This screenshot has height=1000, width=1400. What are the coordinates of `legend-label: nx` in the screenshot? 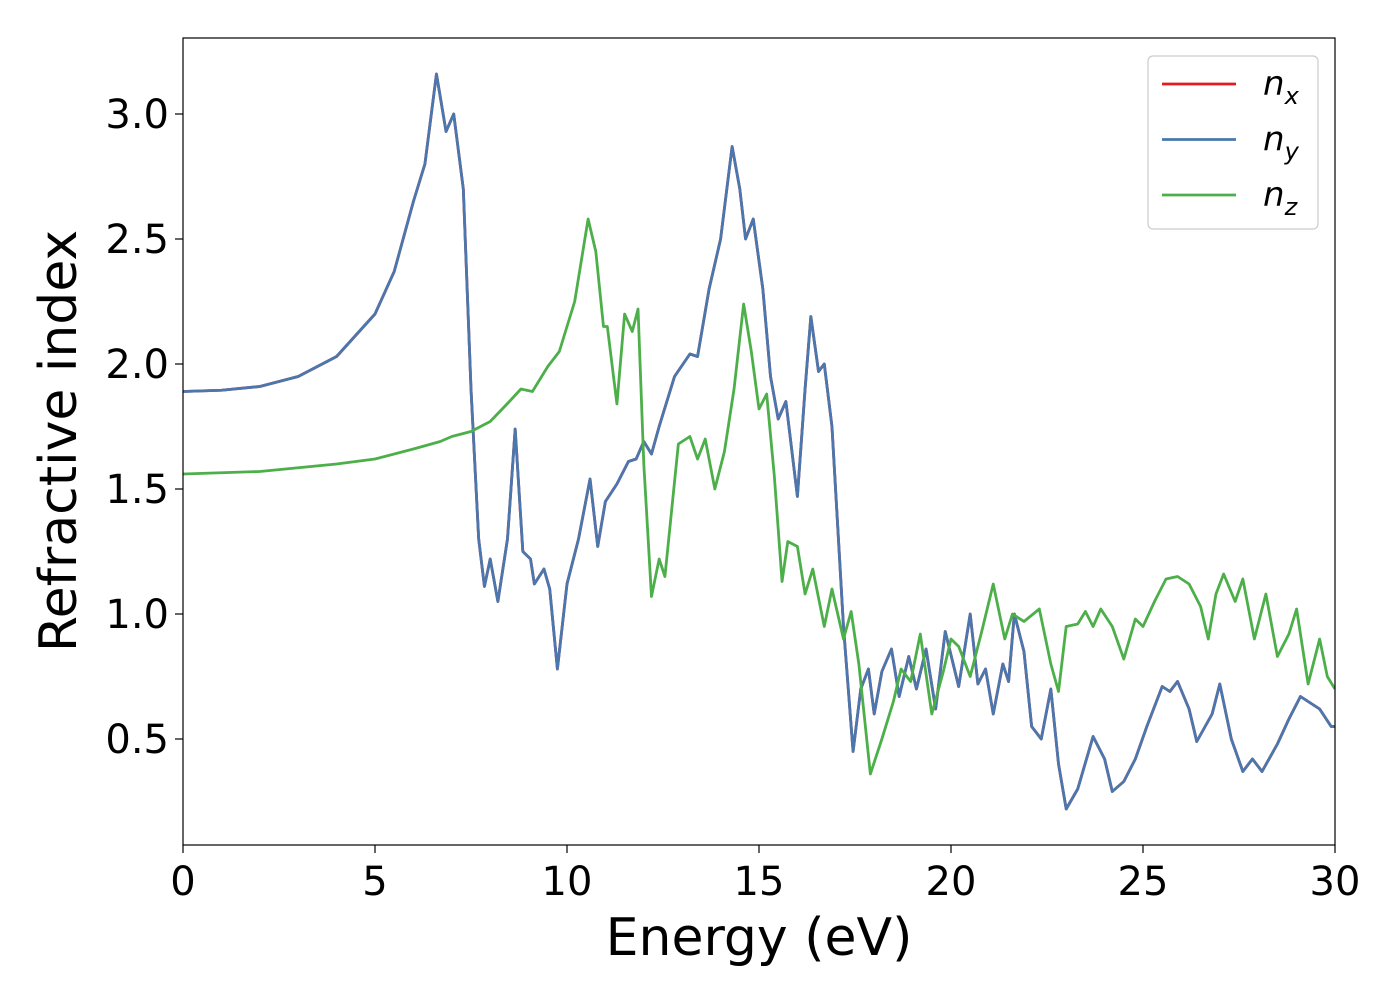 It's located at (1281, 87).